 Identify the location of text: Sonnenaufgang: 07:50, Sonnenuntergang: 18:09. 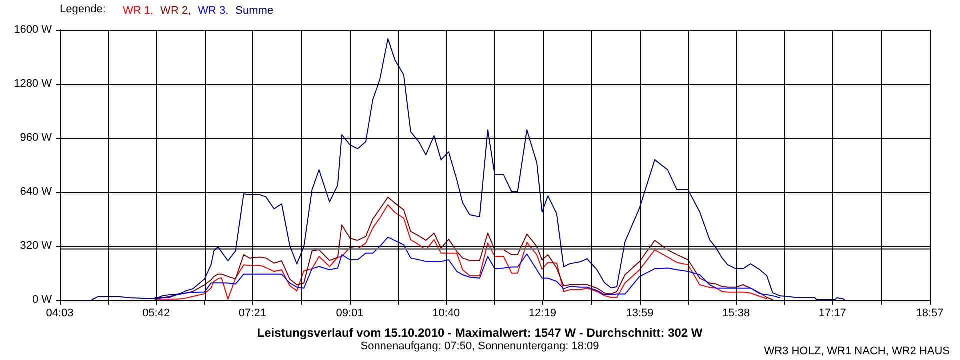
(480, 346).